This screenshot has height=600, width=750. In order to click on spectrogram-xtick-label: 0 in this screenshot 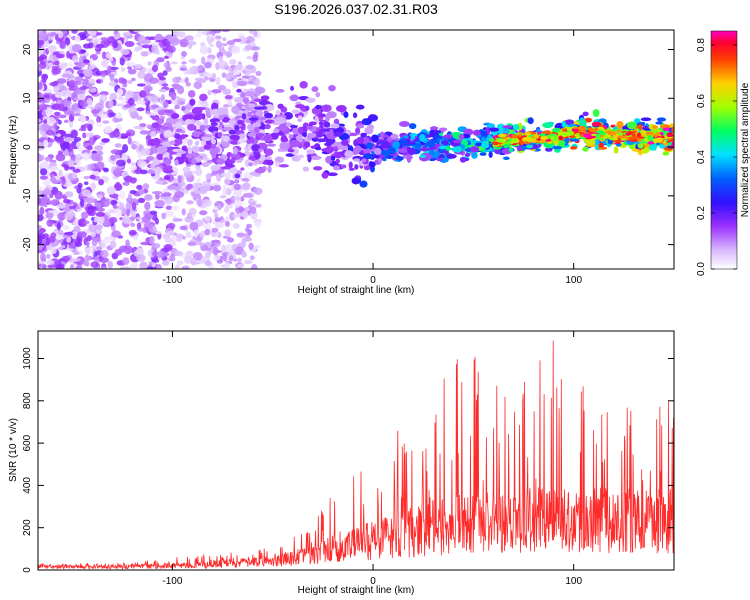, I will do `click(373, 280)`.